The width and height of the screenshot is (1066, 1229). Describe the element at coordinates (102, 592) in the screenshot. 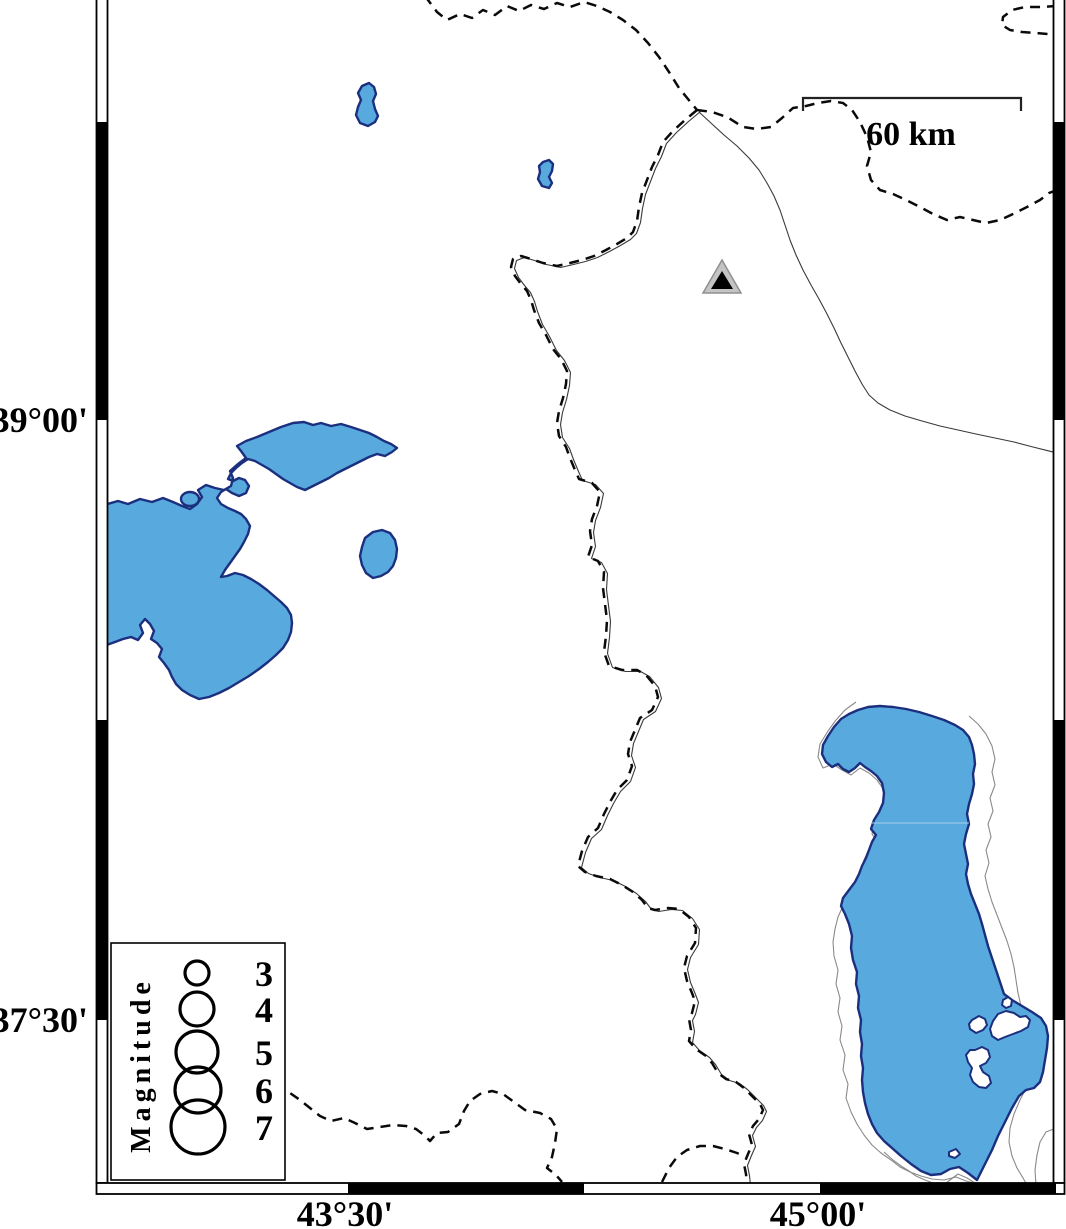

I see `map-frame-left` at that location.